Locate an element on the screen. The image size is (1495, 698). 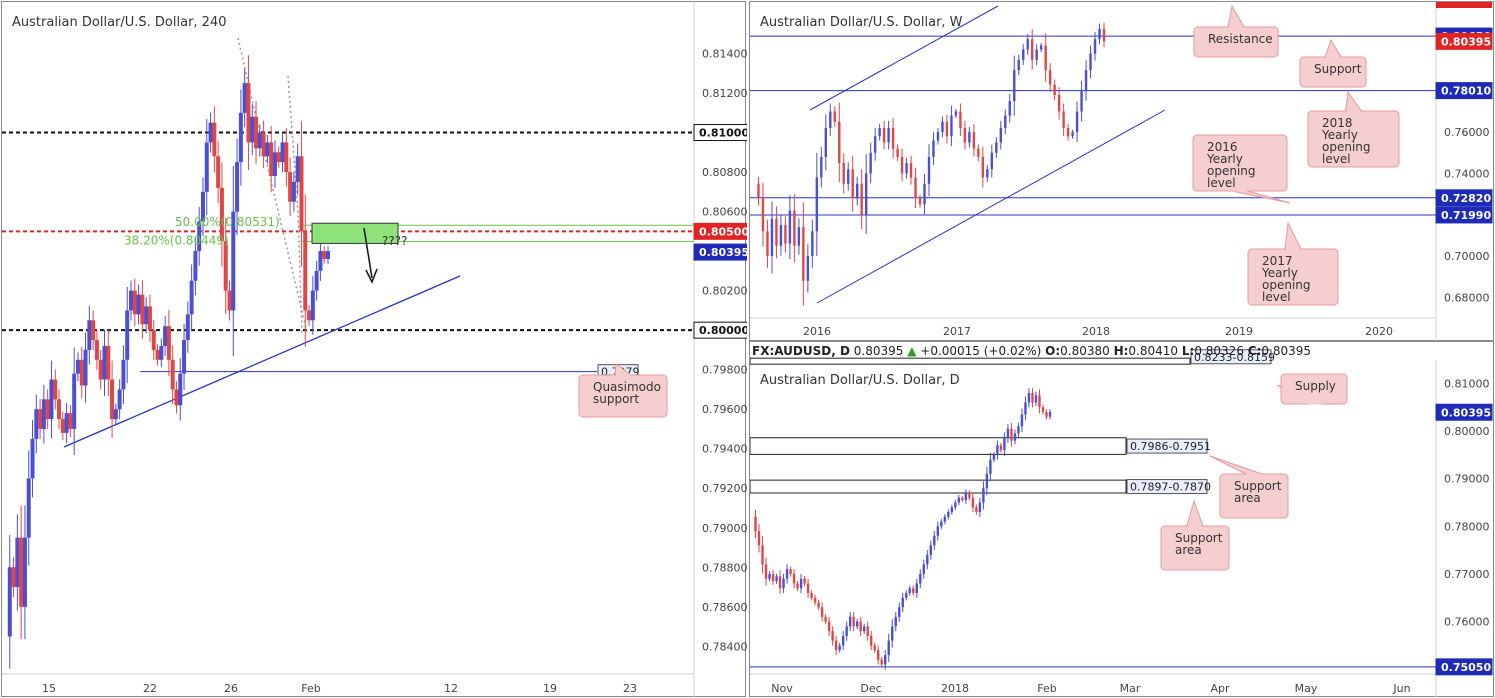
h4-price-tag is located at coordinates (720, 133).